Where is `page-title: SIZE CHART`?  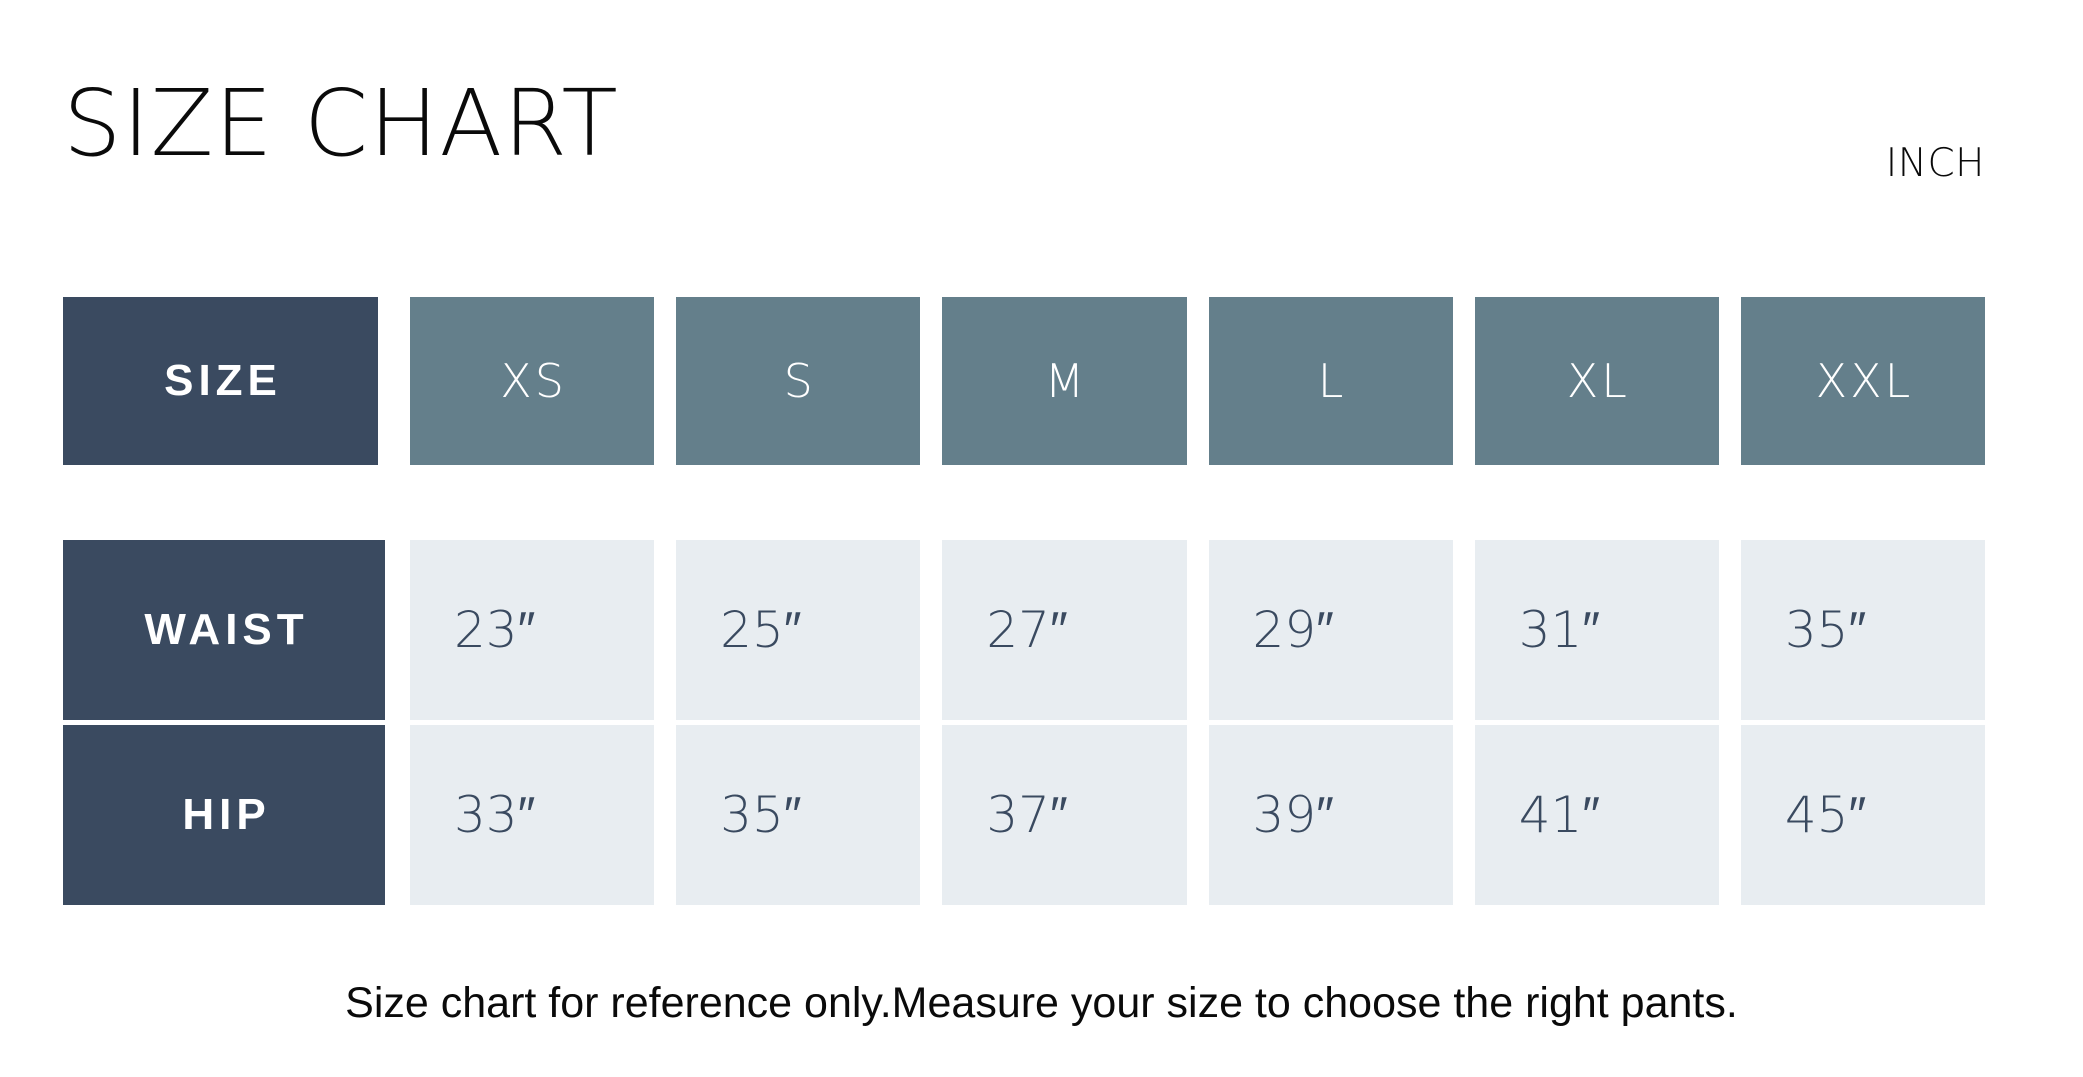 page-title: SIZE CHART is located at coordinates (341, 123).